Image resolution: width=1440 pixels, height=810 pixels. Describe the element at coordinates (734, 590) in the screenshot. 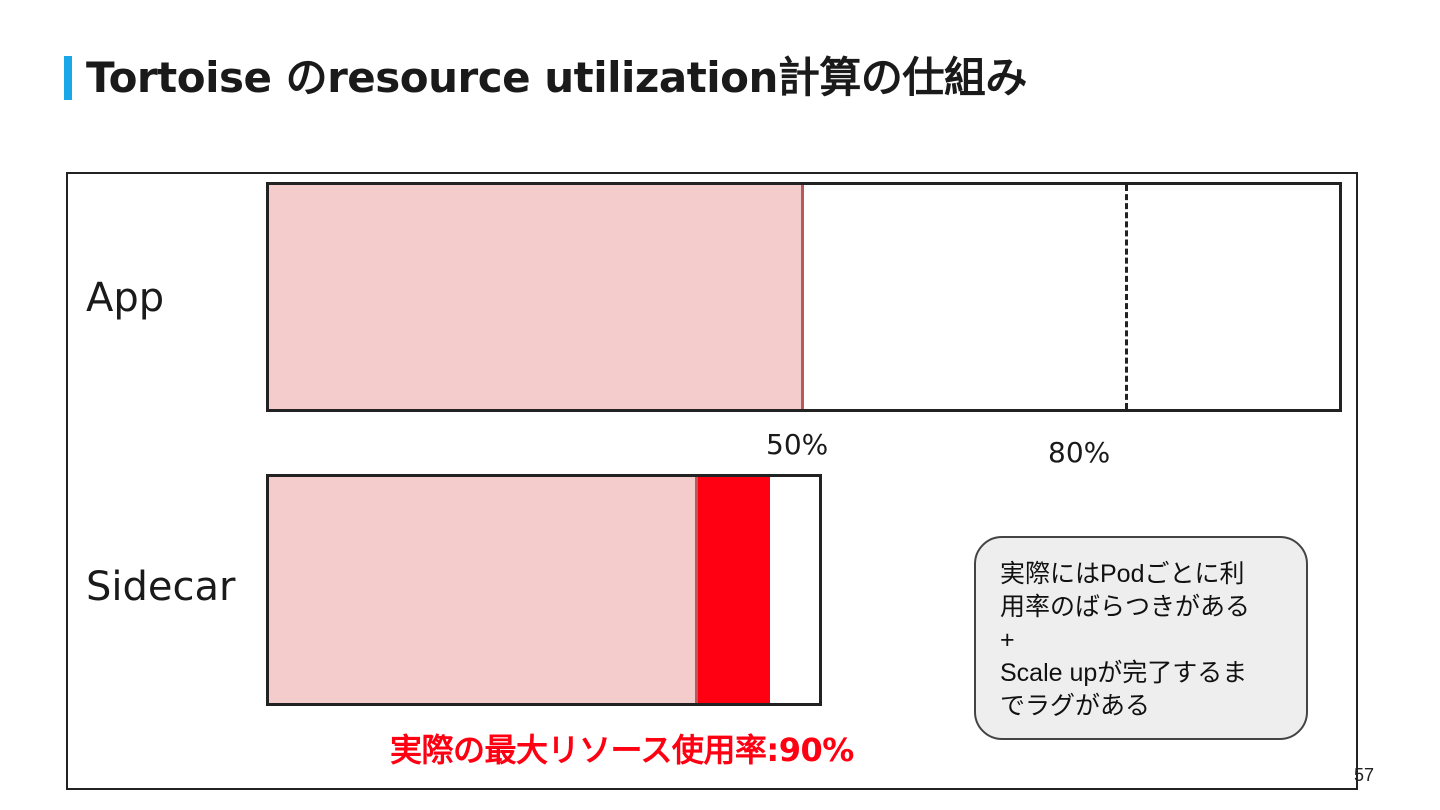

I see `sidecar-peak-fill` at that location.